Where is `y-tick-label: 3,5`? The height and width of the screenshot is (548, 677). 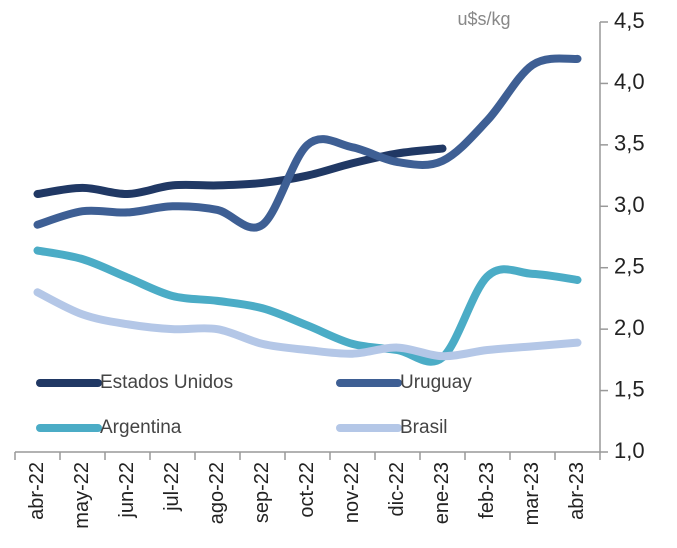 y-tick-label: 3,5 is located at coordinates (629, 143).